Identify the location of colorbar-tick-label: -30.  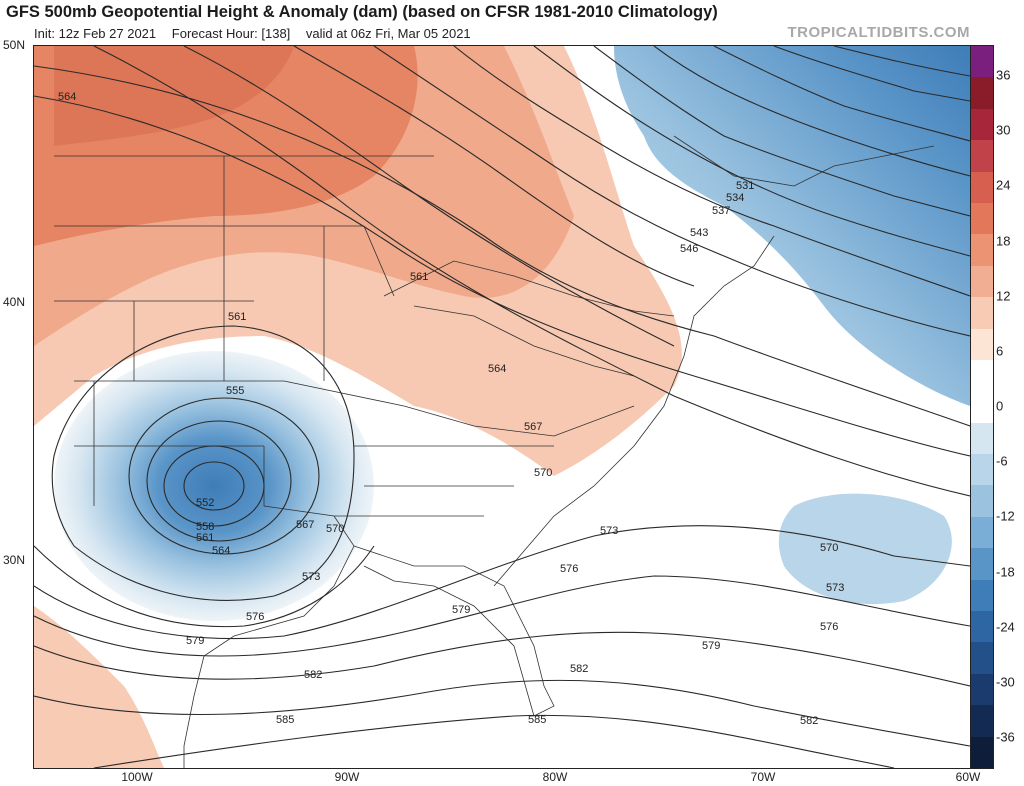
(1005, 682).